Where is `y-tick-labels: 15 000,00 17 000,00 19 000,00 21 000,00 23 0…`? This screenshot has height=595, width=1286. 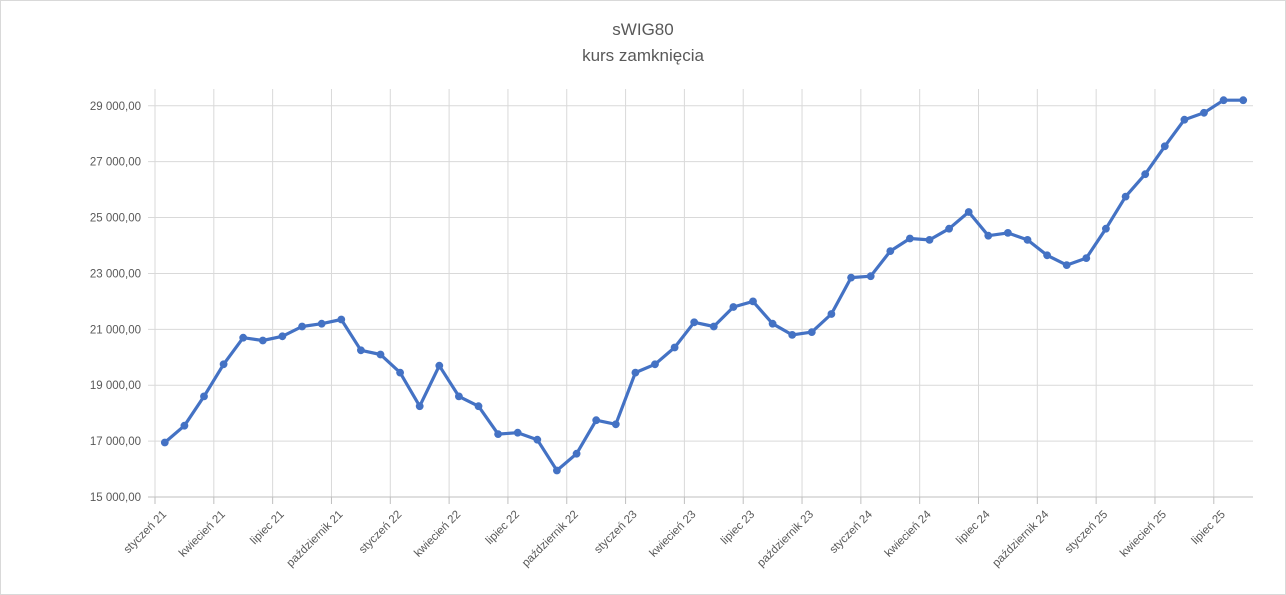
y-tick-labels: 15 000,00 17 000,00 19 000,00 21 000,00 23 0… is located at coordinates (115, 302).